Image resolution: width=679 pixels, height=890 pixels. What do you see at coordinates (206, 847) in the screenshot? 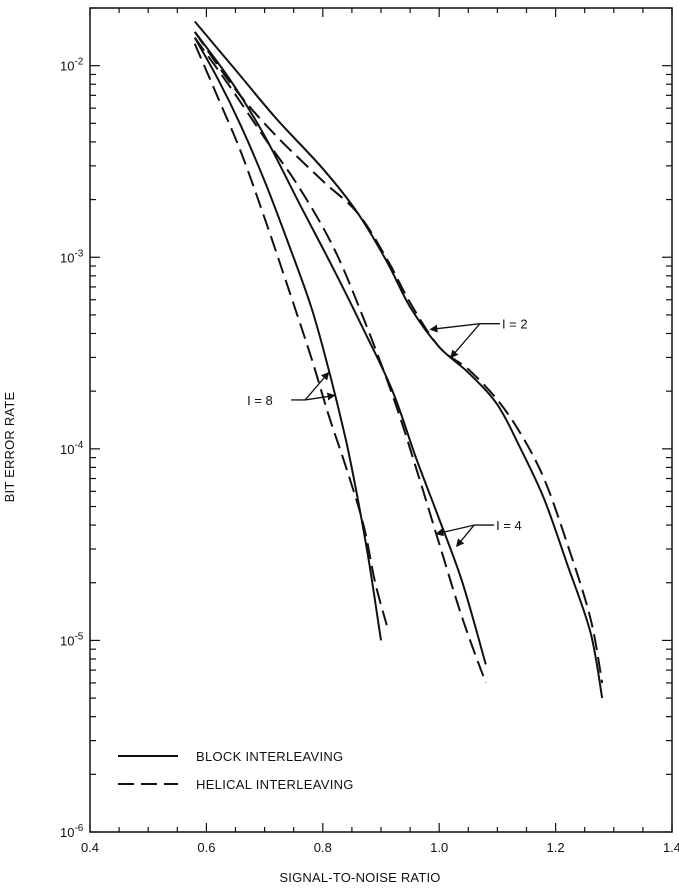
I see `x-tick-label: 0.6` at bounding box center [206, 847].